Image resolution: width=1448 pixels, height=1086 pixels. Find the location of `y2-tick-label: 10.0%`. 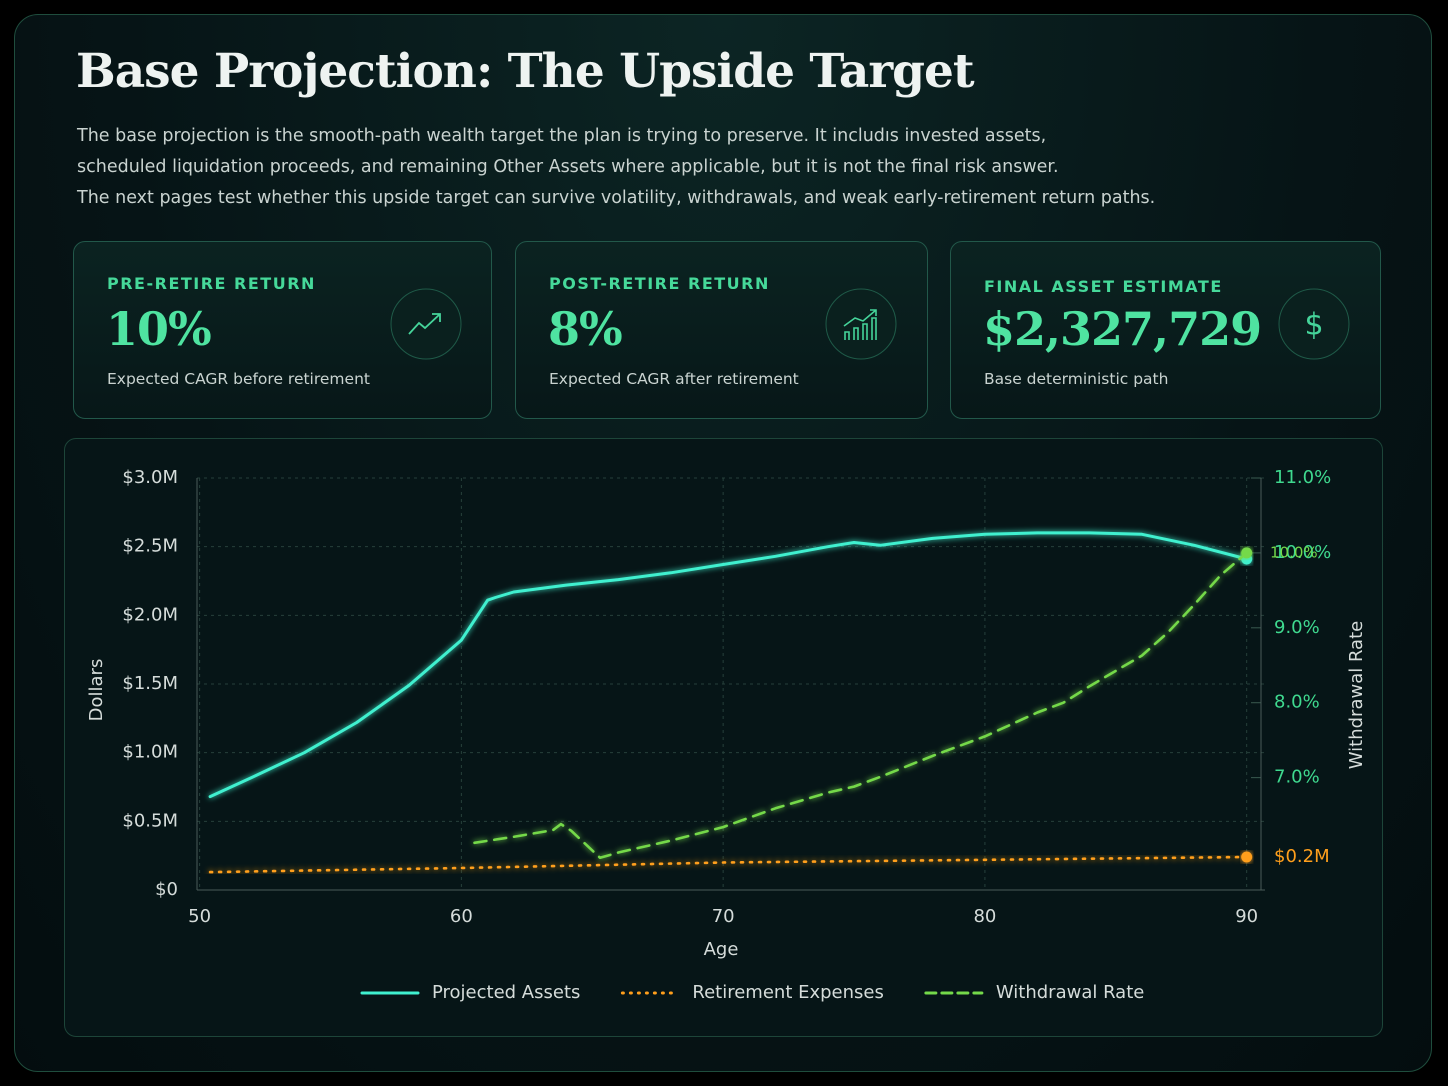

y2-tick-label: 10.0% is located at coordinates (1302, 552).